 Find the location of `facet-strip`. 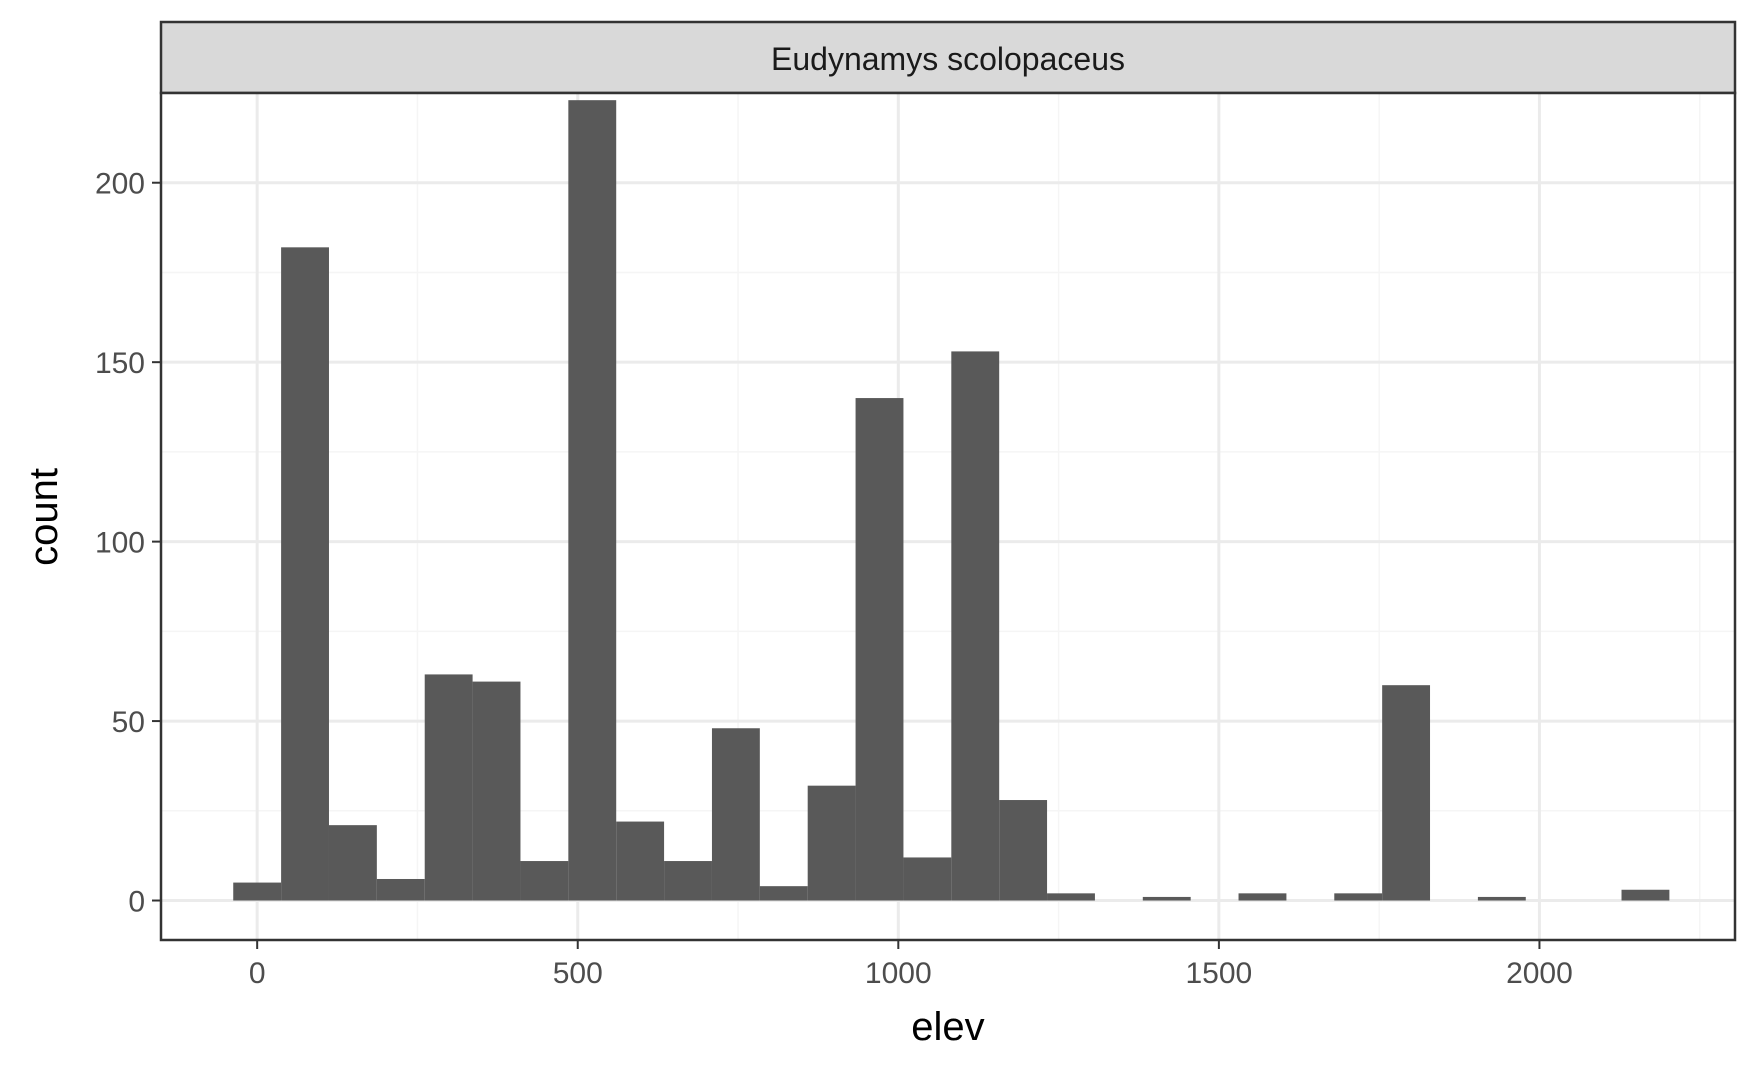

facet-strip is located at coordinates (948, 57).